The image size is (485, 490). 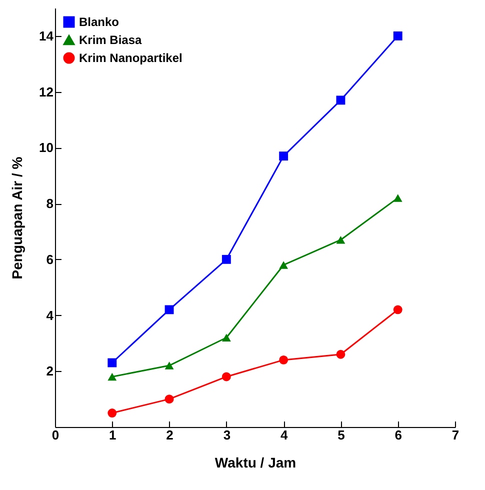 What do you see at coordinates (130, 58) in the screenshot?
I see `legend-label: Krim Nanopartikel` at bounding box center [130, 58].